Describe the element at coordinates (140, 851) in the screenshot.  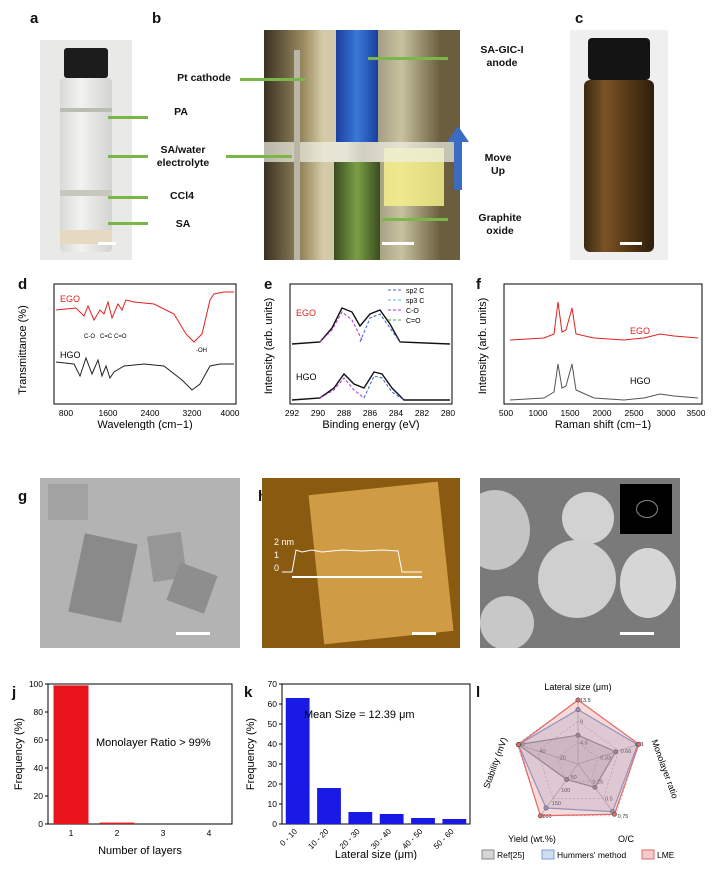
I see `x-axis-label: Number of layers` at that location.